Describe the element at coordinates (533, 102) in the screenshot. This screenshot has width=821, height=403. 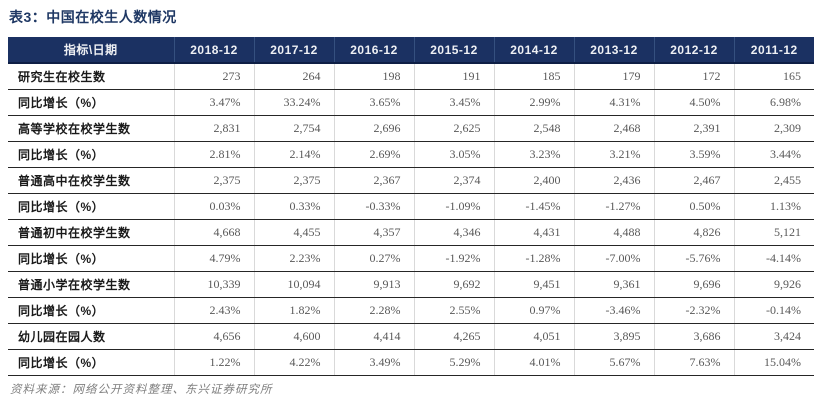
I see `value-cell: 2.99%` at that location.